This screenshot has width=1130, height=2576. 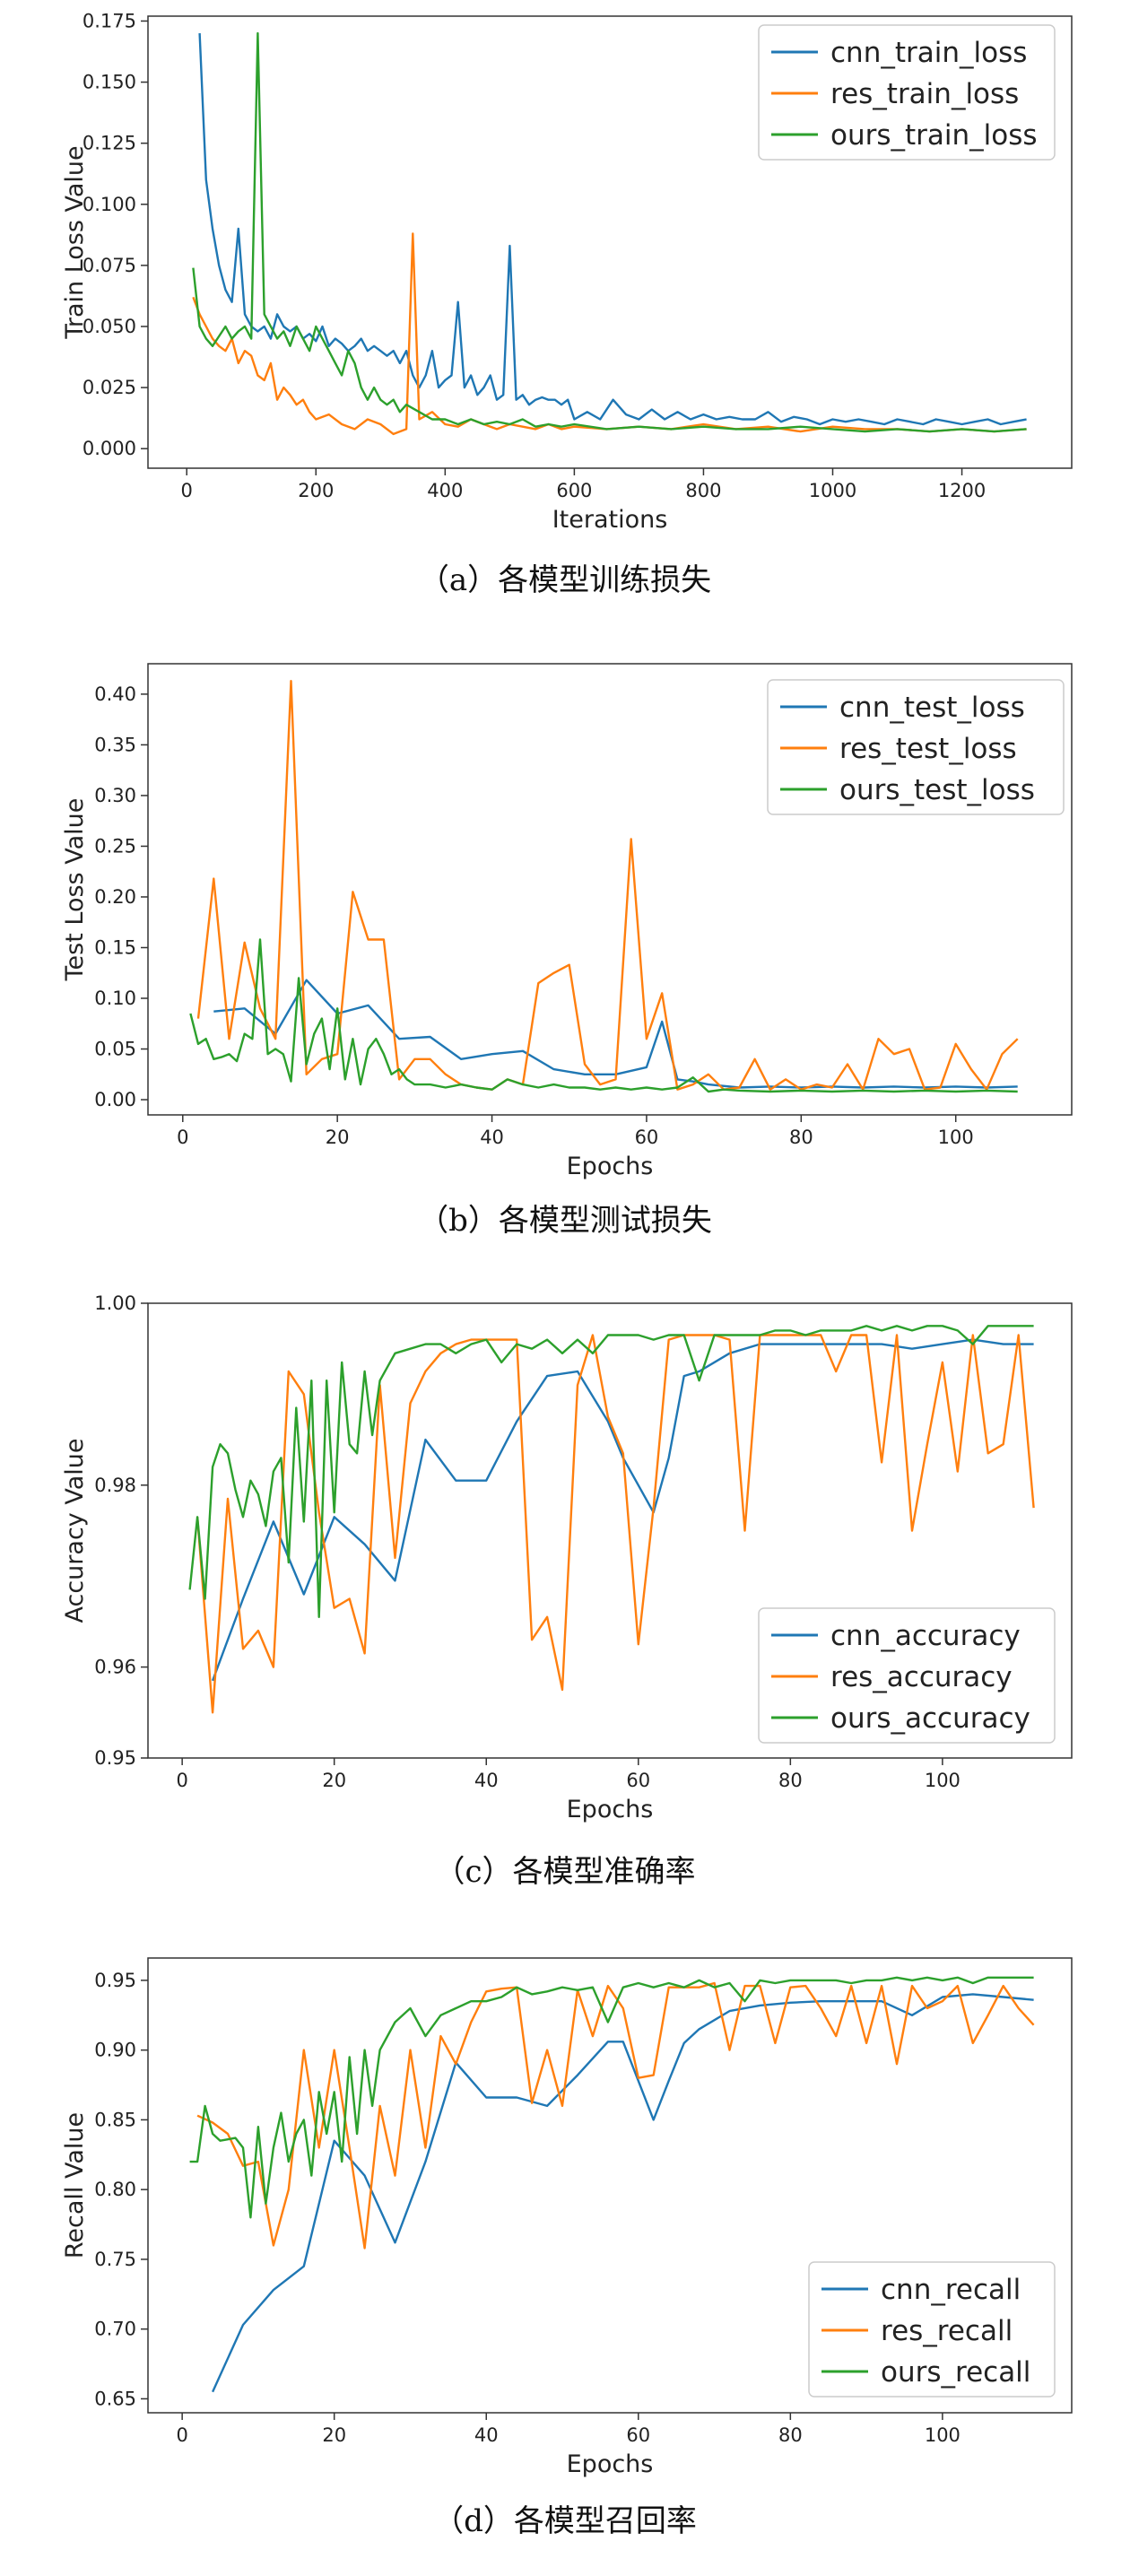 What do you see at coordinates (930, 1718) in the screenshot?
I see `legend-label-ours_accuracy: ours_accuracy` at bounding box center [930, 1718].